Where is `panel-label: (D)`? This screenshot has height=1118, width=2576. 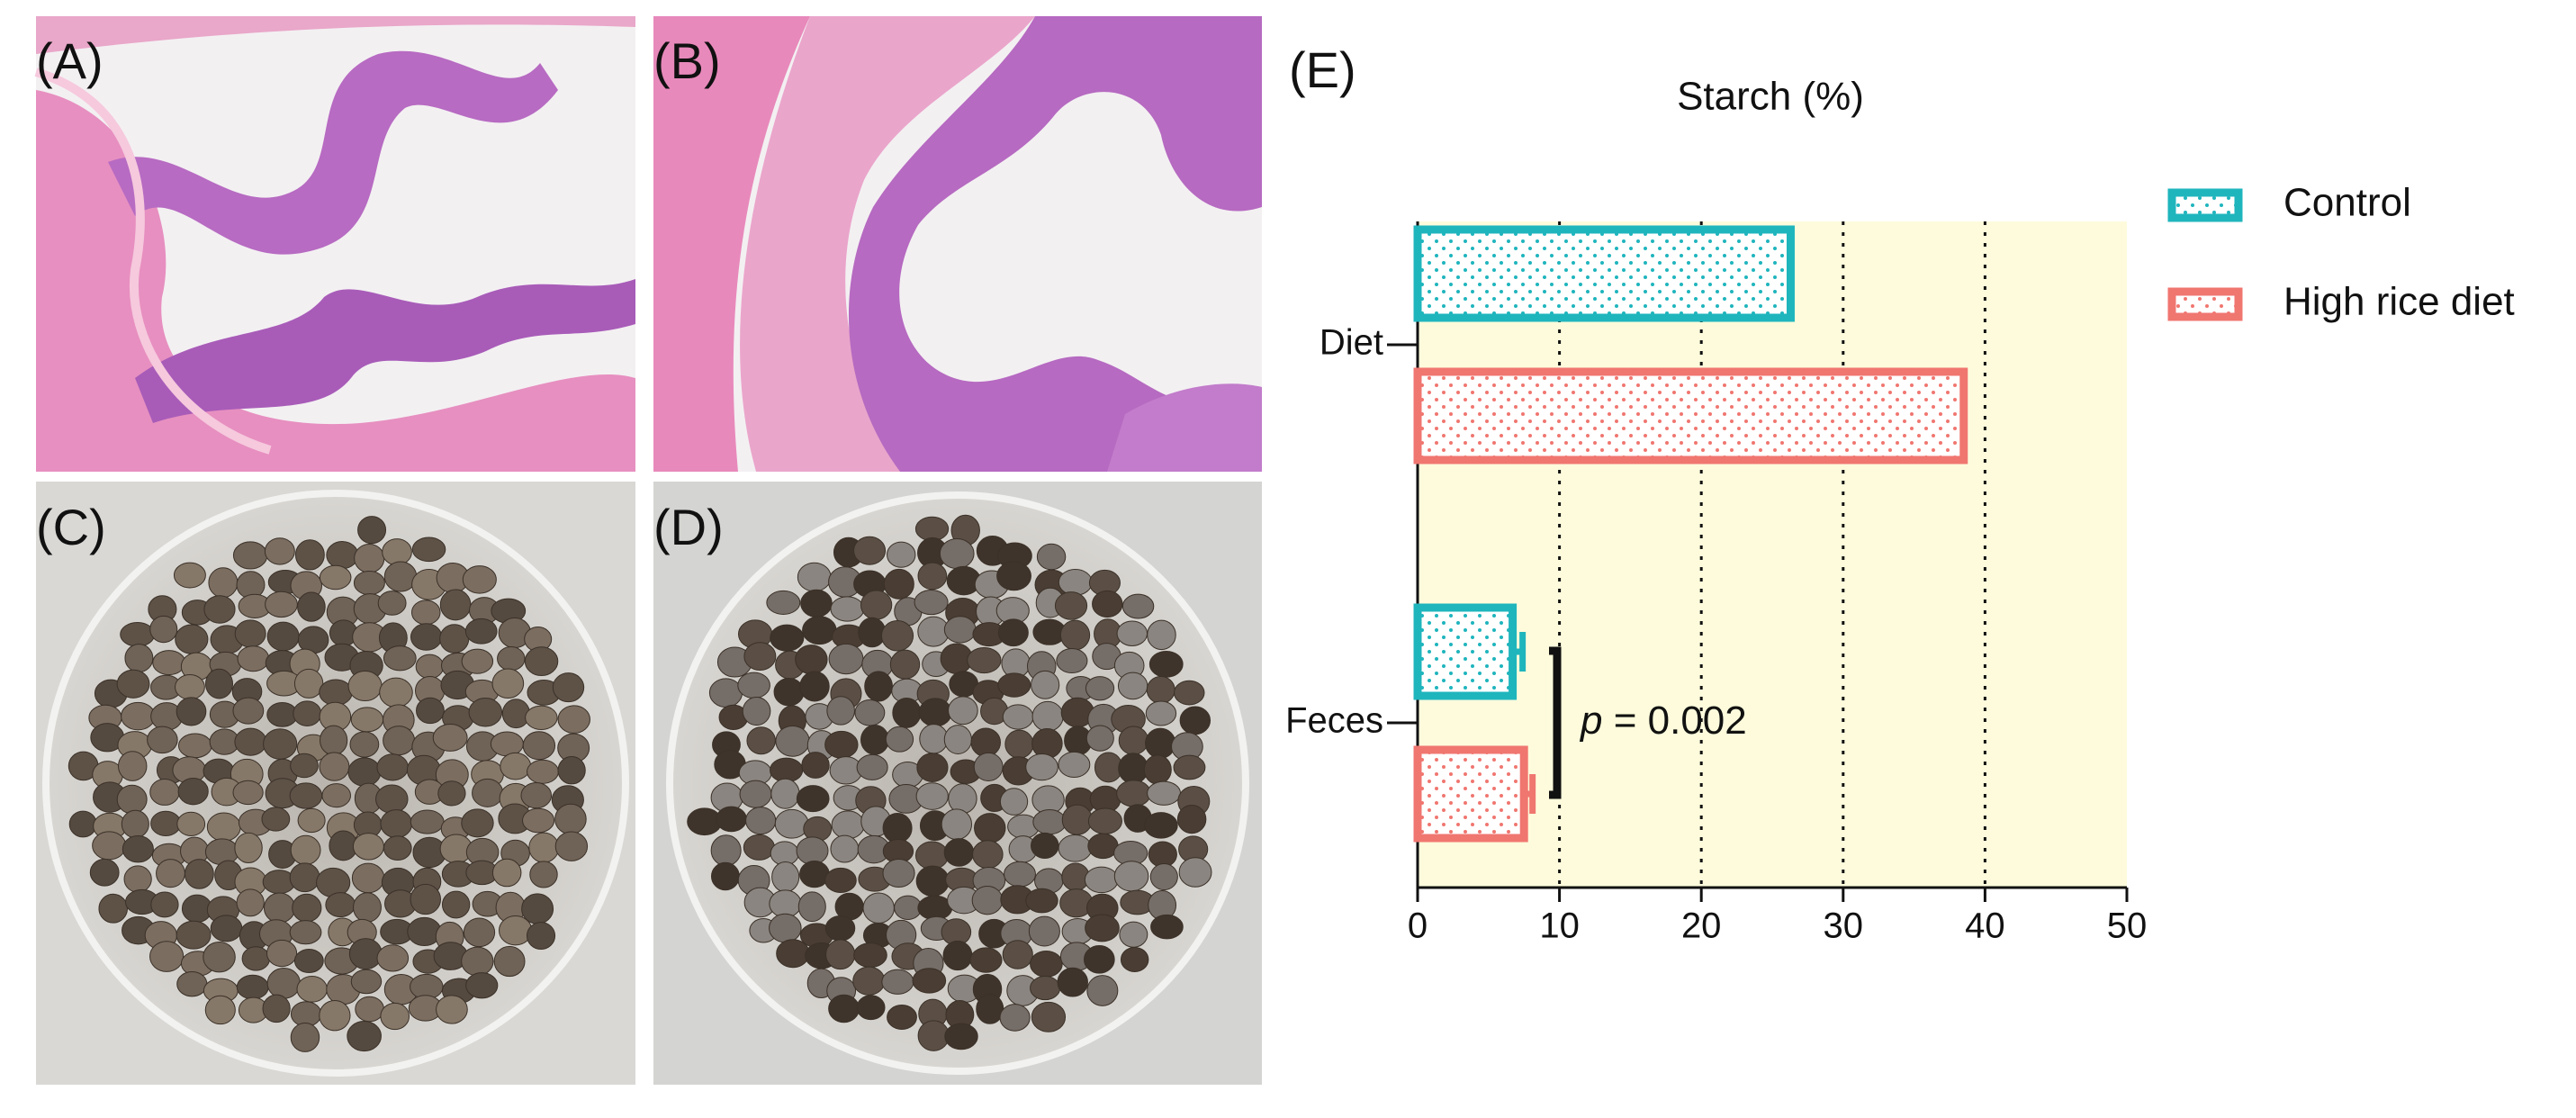 panel-label: (D) is located at coordinates (688, 527).